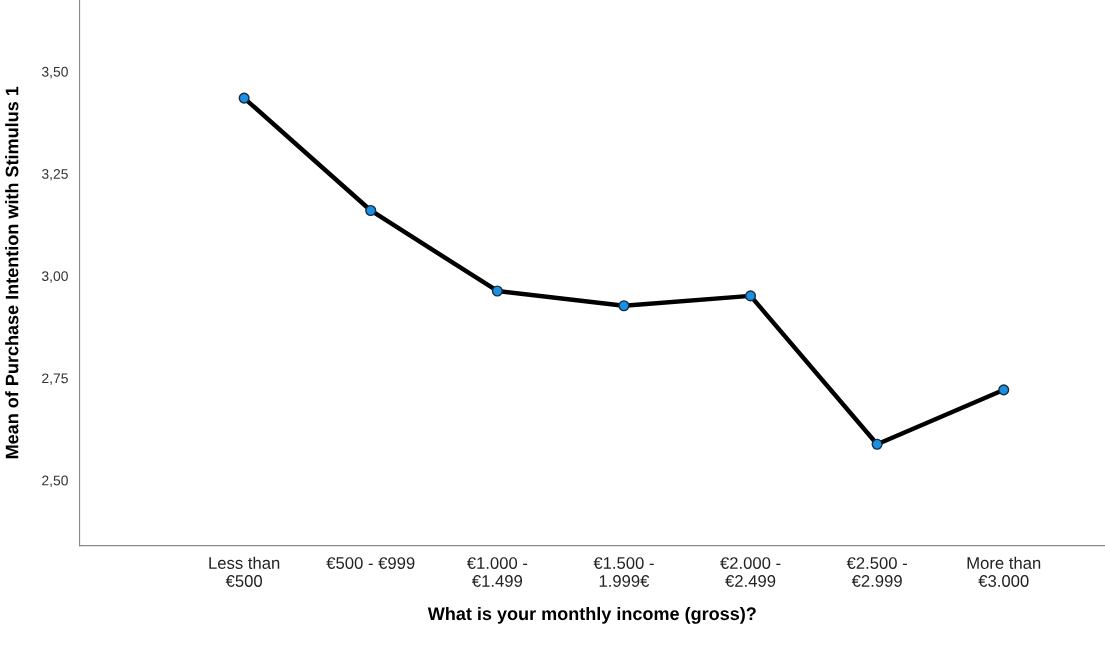 The width and height of the screenshot is (1105, 648). What do you see at coordinates (750, 572) in the screenshot?
I see `x-tick-label: €2.000 - €2.499` at bounding box center [750, 572].